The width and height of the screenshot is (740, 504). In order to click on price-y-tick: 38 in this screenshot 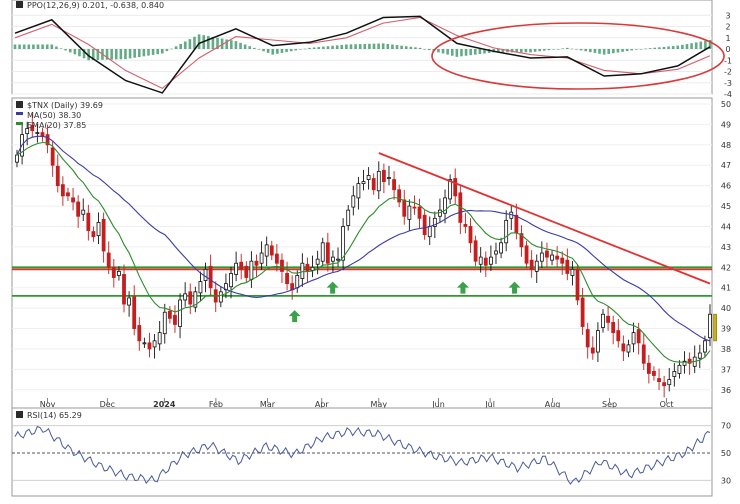, I will do `click(726, 349)`.